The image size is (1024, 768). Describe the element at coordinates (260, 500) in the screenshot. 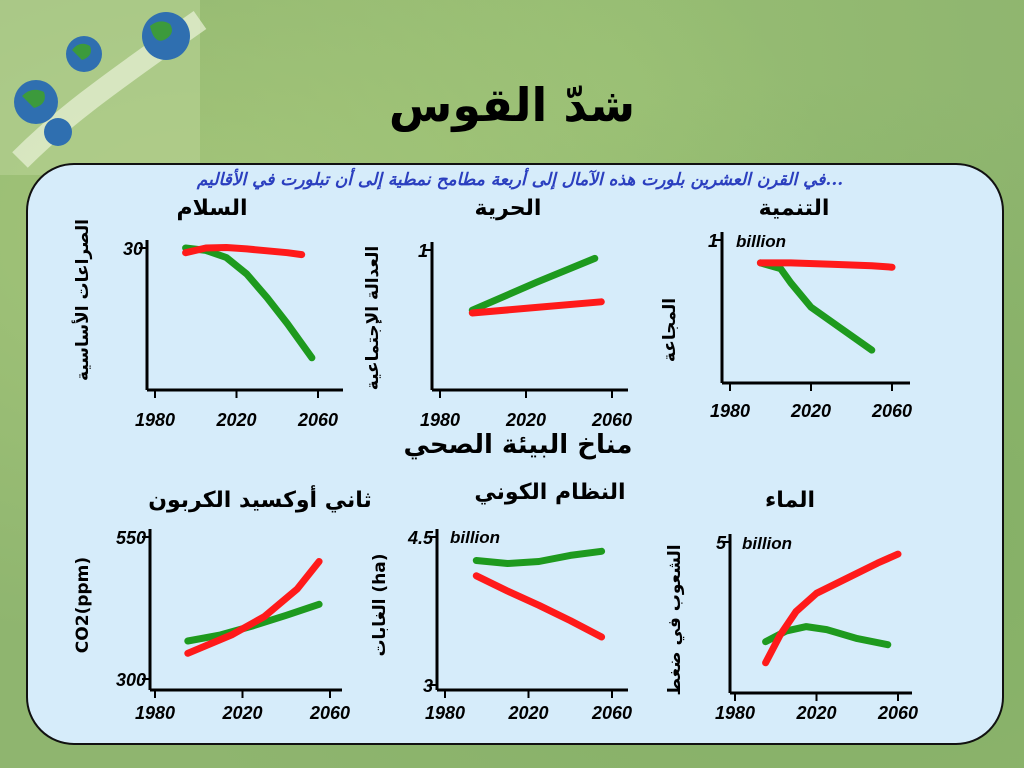

I see `chart-title-co2: ثاني أوكسيد الكربون` at that location.